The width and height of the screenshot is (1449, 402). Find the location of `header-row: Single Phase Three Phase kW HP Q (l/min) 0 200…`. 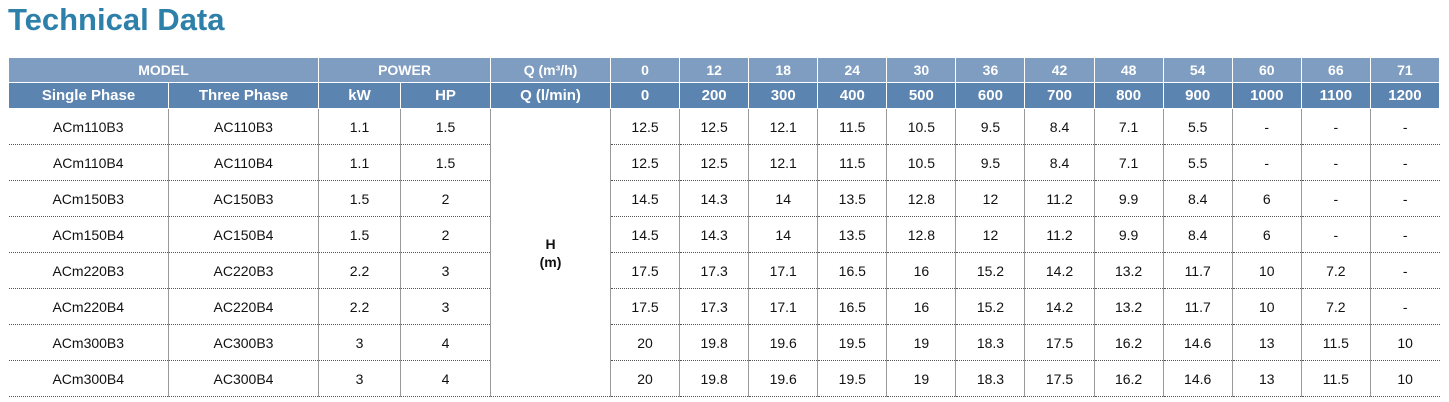

header-row: Single Phase Three Phase kW HP Q (l/min) 0 200… is located at coordinates (724, 95).